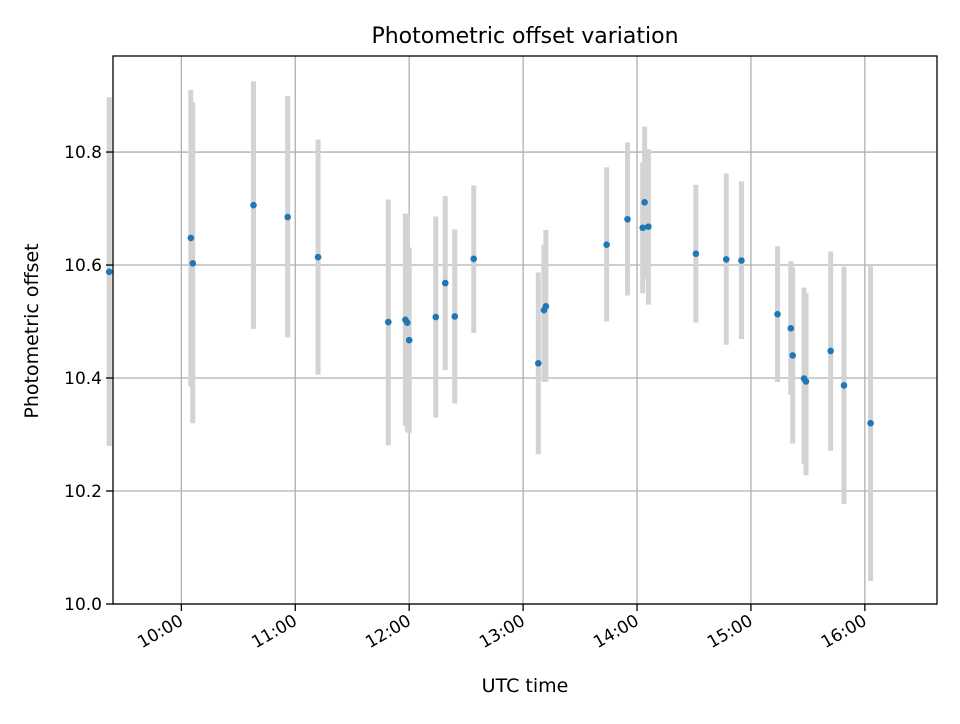 This screenshot has height=724, width=960. I want to click on y-tick-label: 10.4, so click(83, 379).